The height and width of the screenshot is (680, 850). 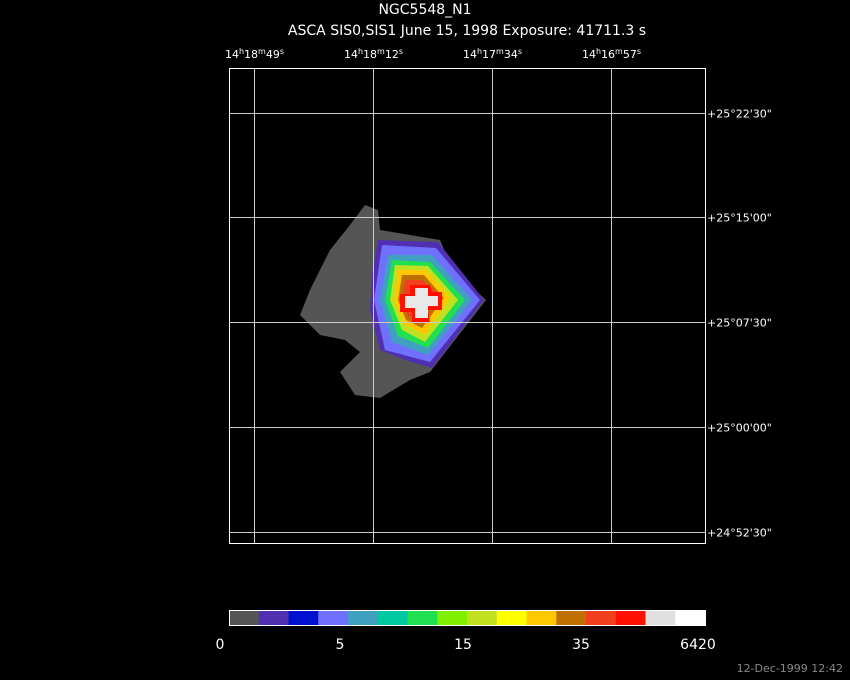 I want to click on ra-label: 14h16m57s, so click(x=611, y=54).